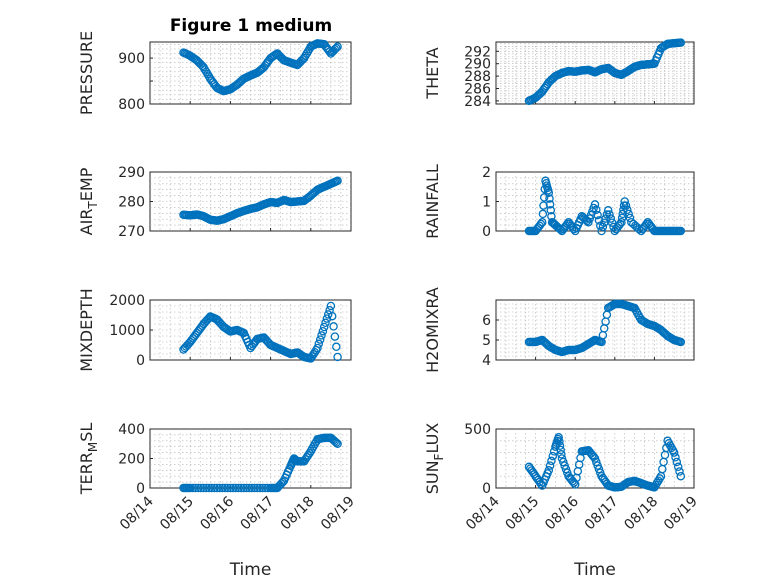 The height and width of the screenshot is (583, 778). What do you see at coordinates (486, 173) in the screenshot?
I see `y-tick-label: 2` at bounding box center [486, 173].